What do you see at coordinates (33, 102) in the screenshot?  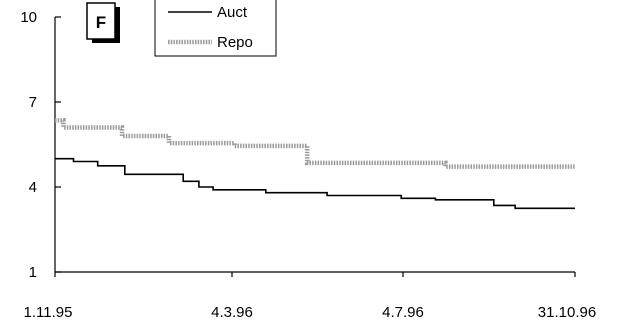 I see `y-tick-label: 7` at bounding box center [33, 102].